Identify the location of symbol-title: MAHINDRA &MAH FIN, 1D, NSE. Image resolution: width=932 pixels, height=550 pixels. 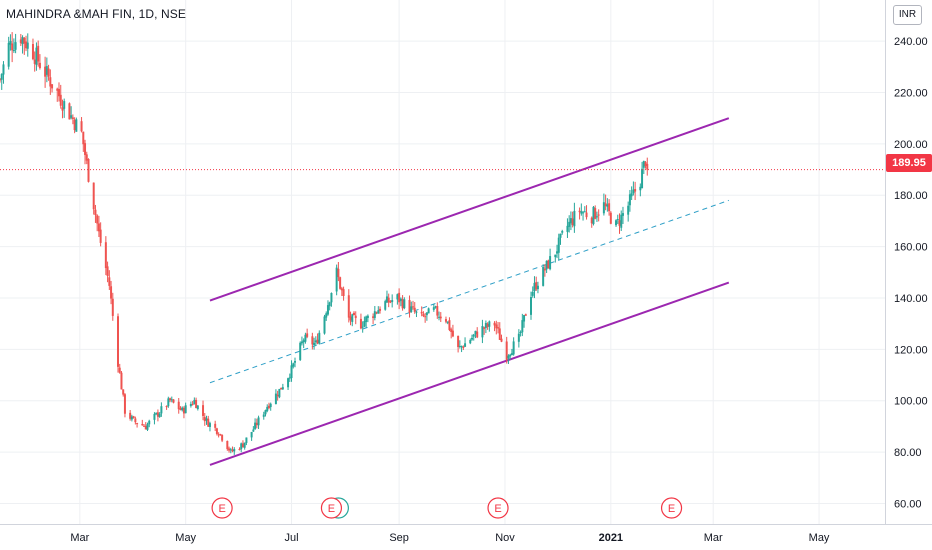
(96, 14).